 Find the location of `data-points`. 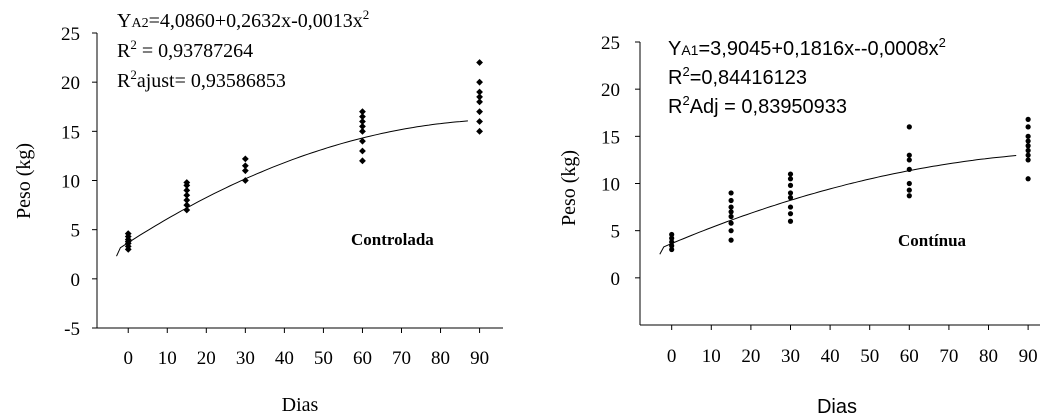

data-points is located at coordinates (850, 184).